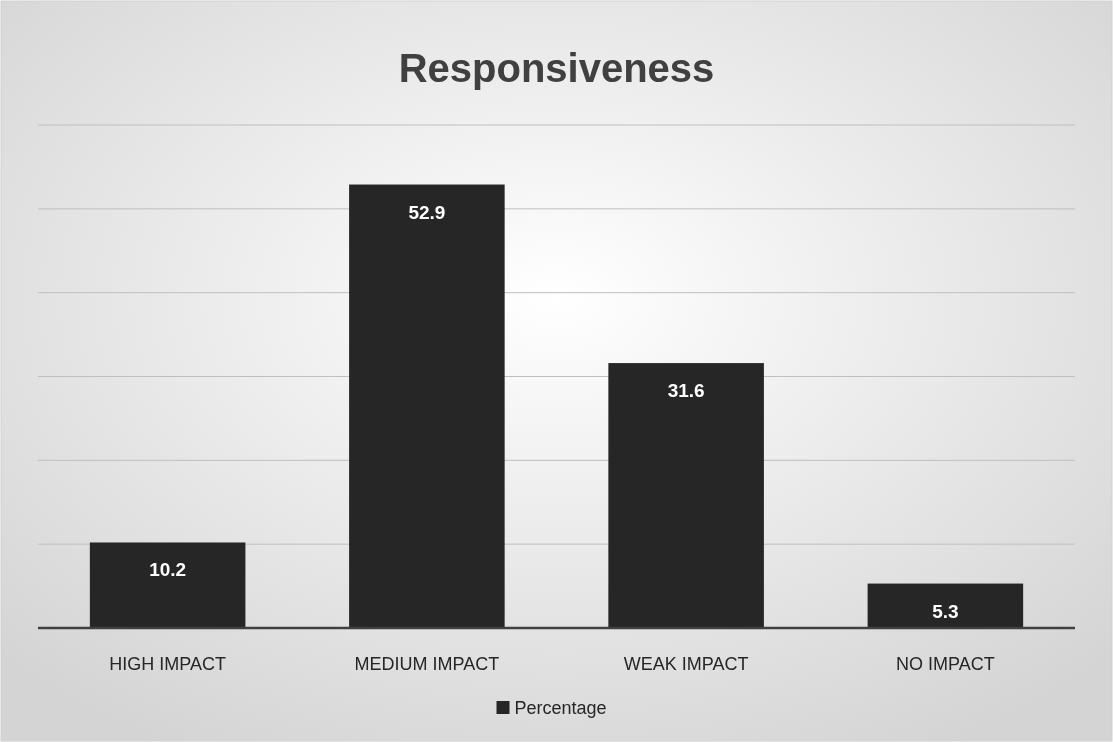  I want to click on data-label: 5.3, so click(945, 611).